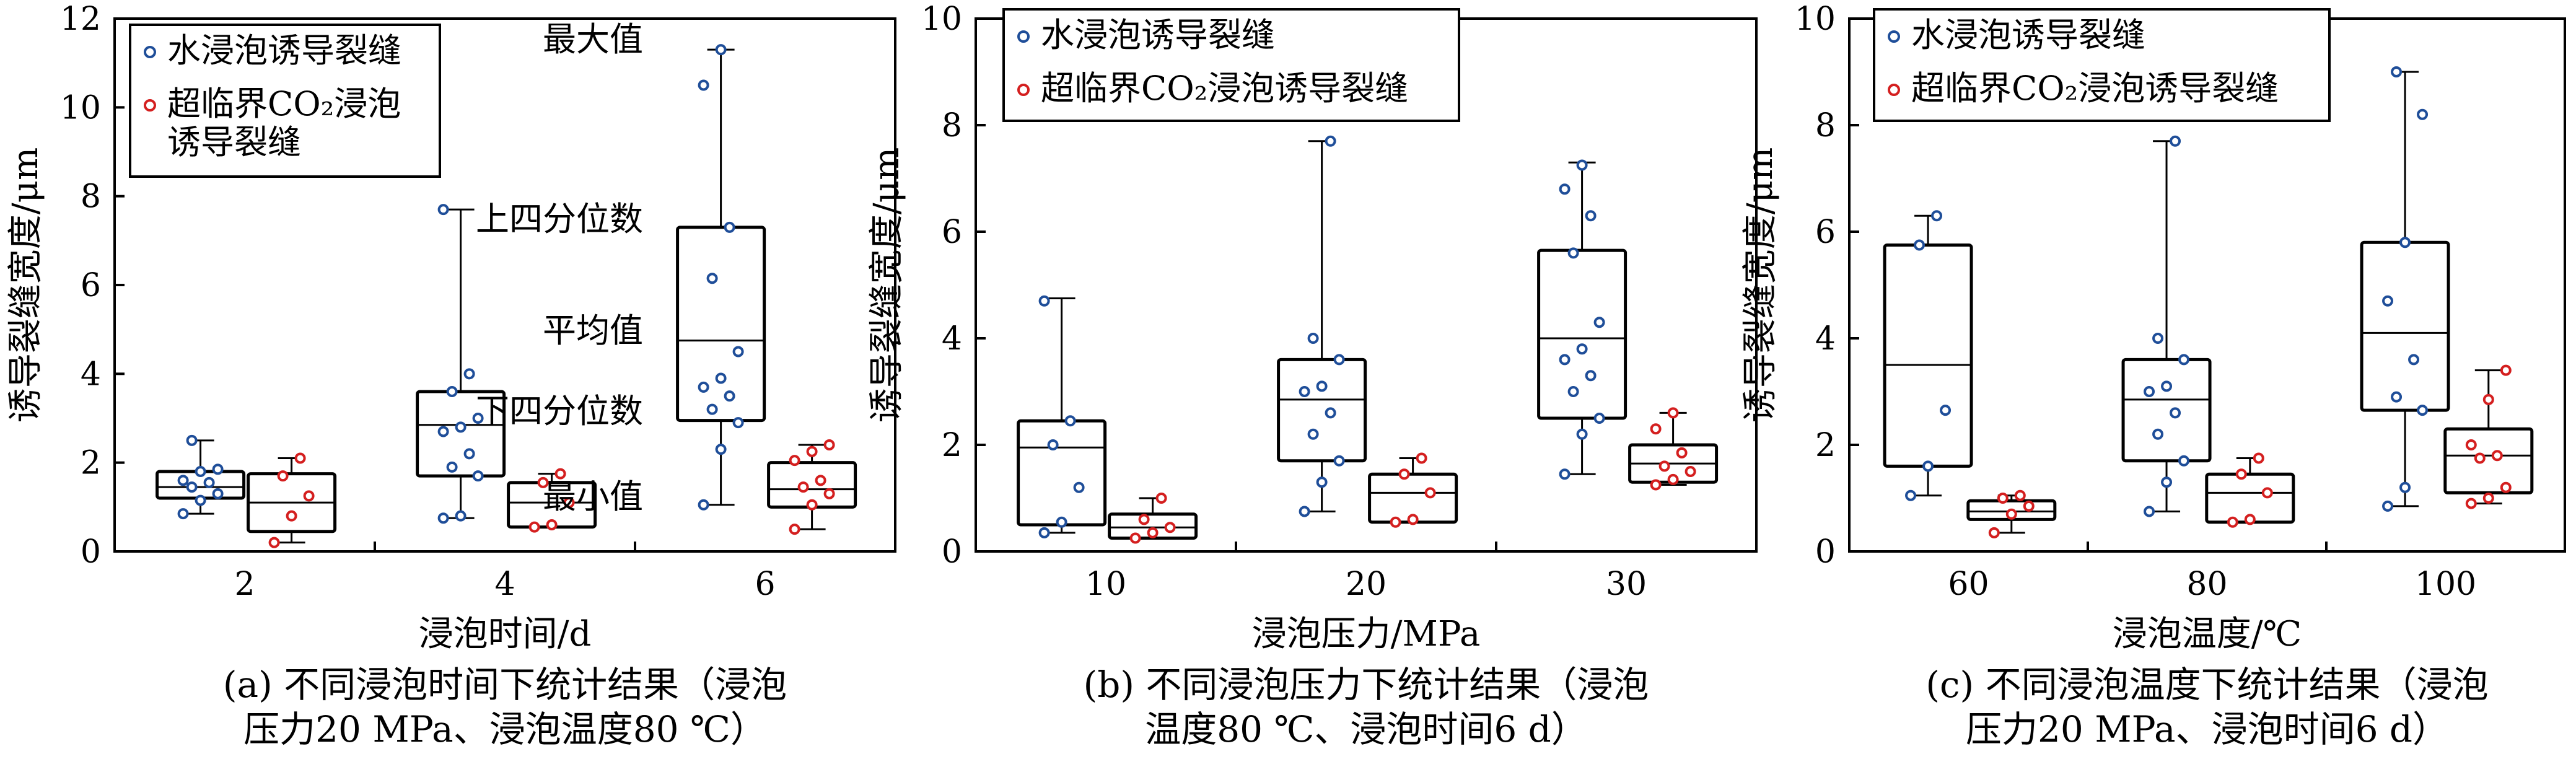  Describe the element at coordinates (1825, 339) in the screenshot. I see `y-tick-label: 4` at that location.